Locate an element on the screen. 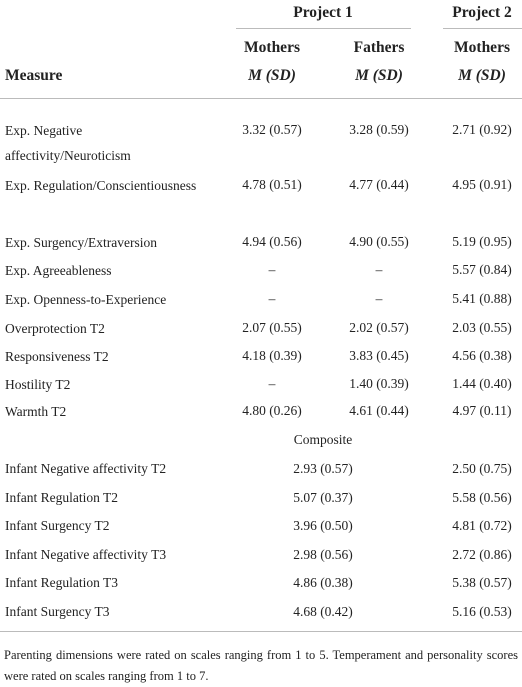 This screenshot has width=522, height=687. row-label: Exp. Openness-to-Experience is located at coordinates (86, 299).